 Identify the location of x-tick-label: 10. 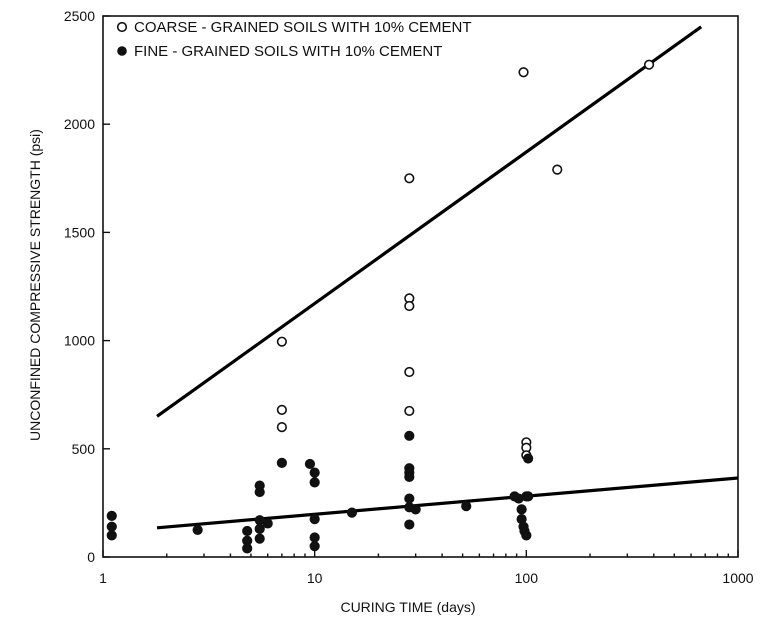
(315, 578).